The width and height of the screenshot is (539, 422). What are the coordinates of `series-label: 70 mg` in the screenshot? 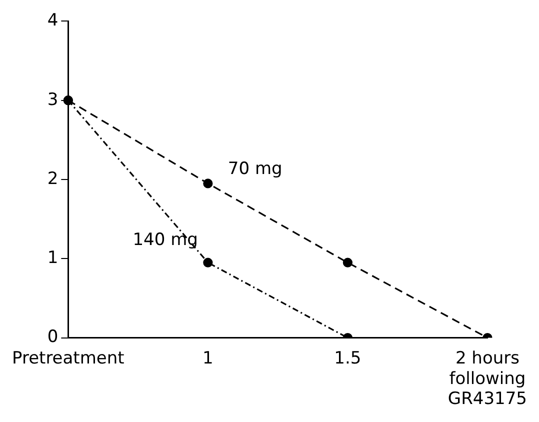 It's located at (255, 168).